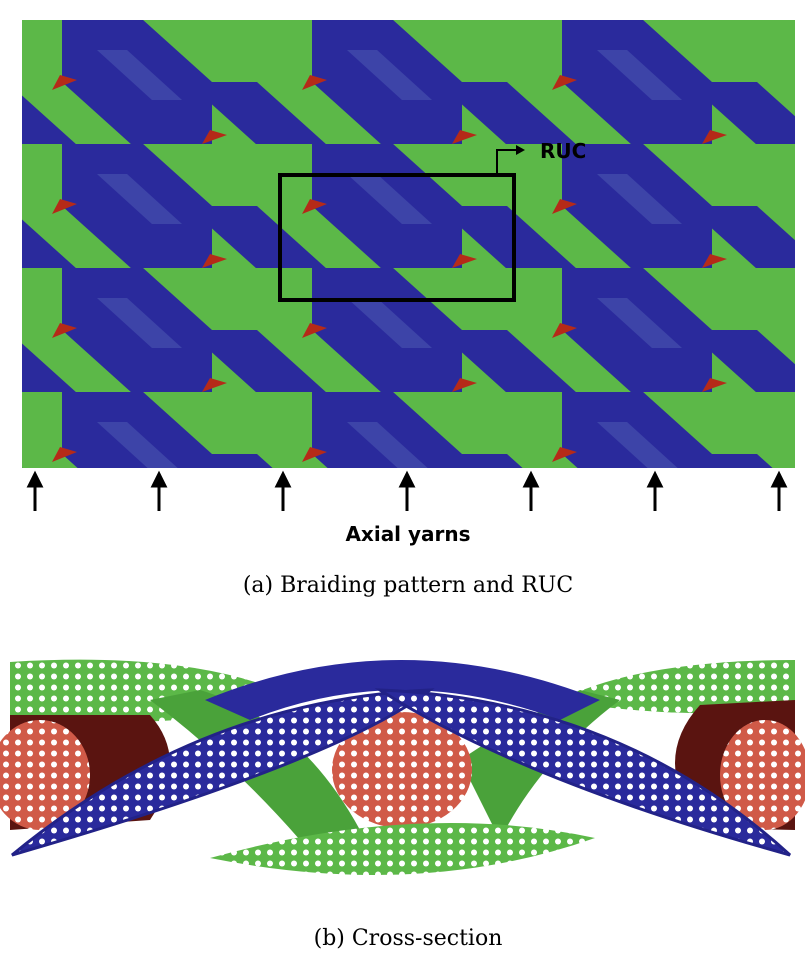  What do you see at coordinates (408, 585) in the screenshot?
I see `caption-a: (a) Braiding pattern and RUC` at bounding box center [408, 585].